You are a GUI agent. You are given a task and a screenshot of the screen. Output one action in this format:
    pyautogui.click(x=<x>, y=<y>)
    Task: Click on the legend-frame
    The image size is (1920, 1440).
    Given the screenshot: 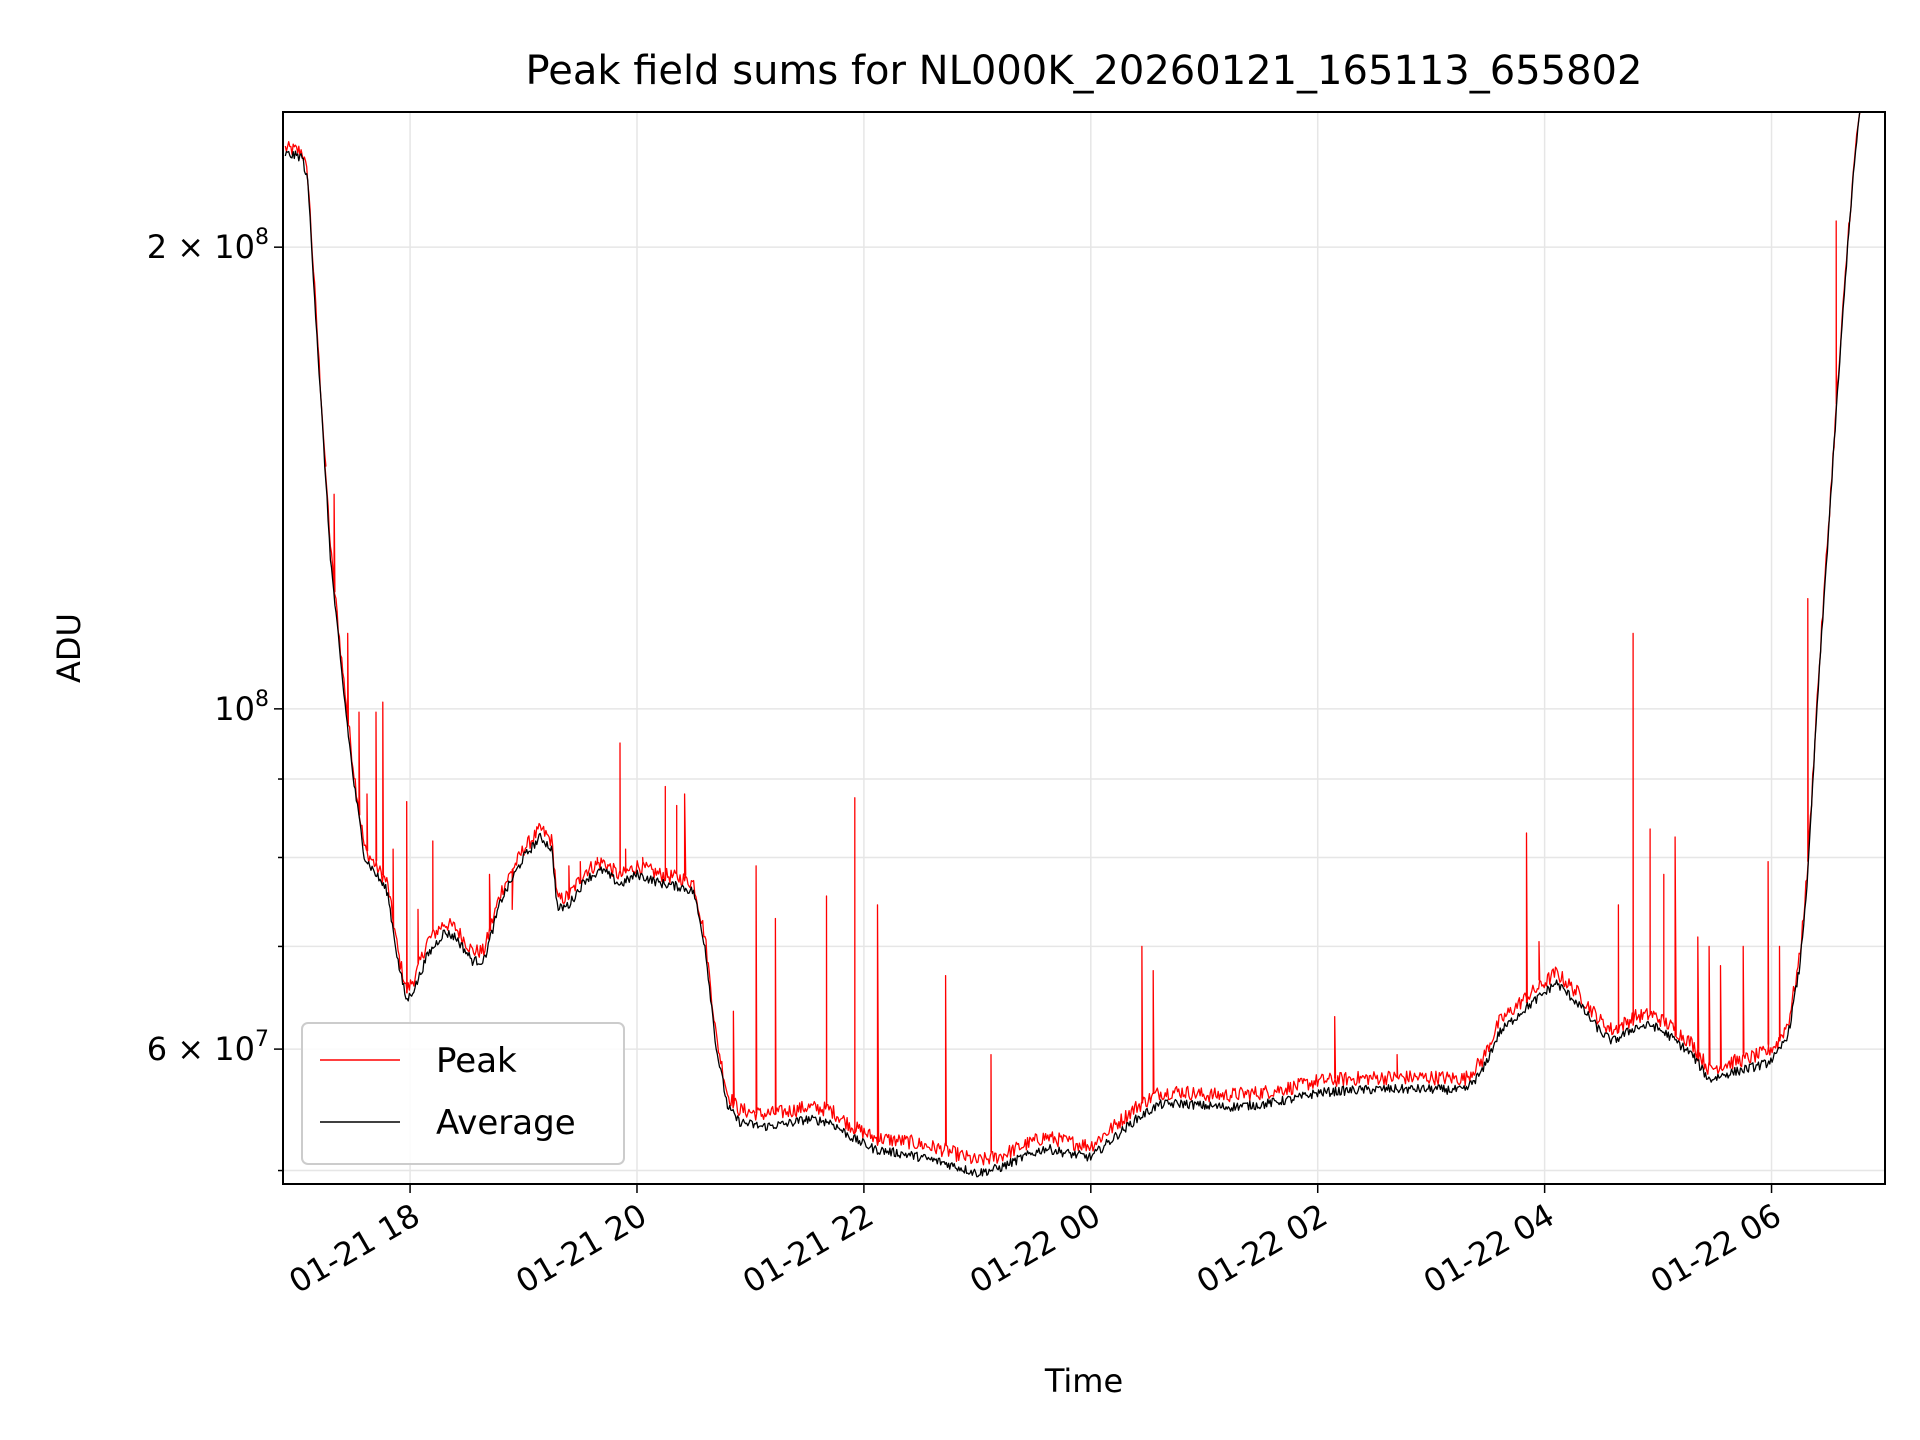 What is the action you would take?
    pyautogui.click(x=463, y=1093)
    